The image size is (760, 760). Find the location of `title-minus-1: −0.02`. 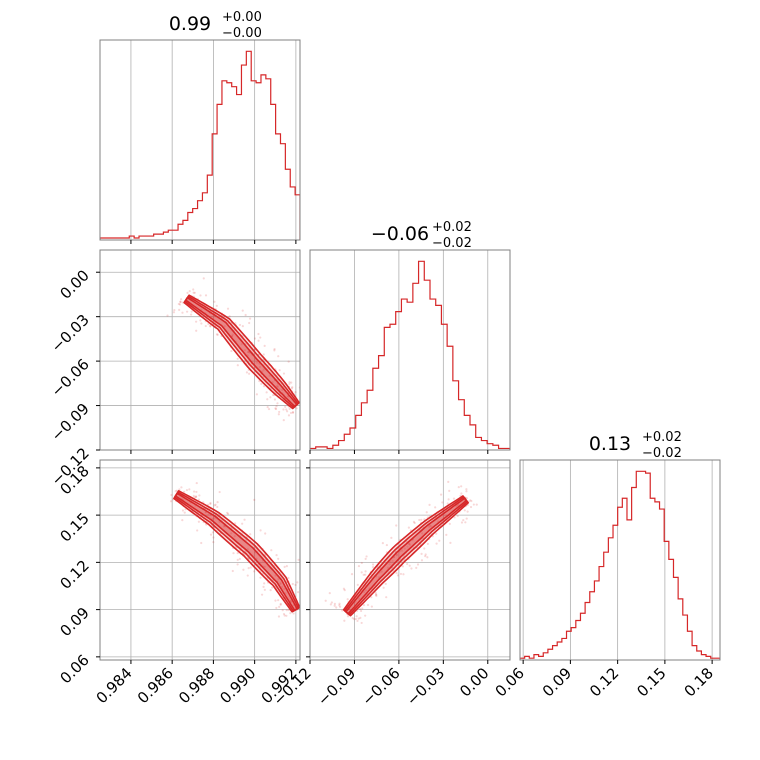

title-minus-1: −0.02 is located at coordinates (452, 243).